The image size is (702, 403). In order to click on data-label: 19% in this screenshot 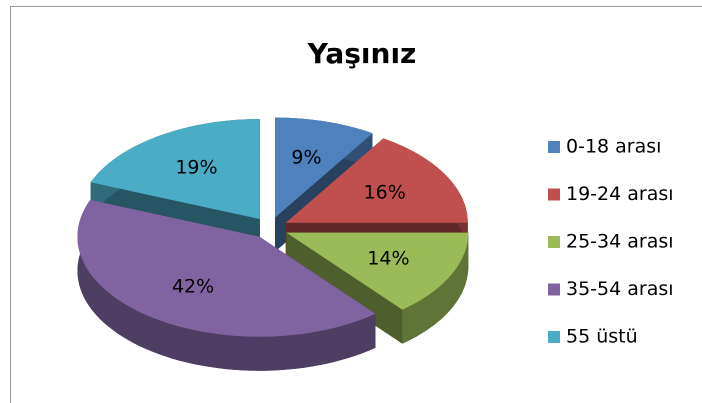, I will do `click(196, 167)`.